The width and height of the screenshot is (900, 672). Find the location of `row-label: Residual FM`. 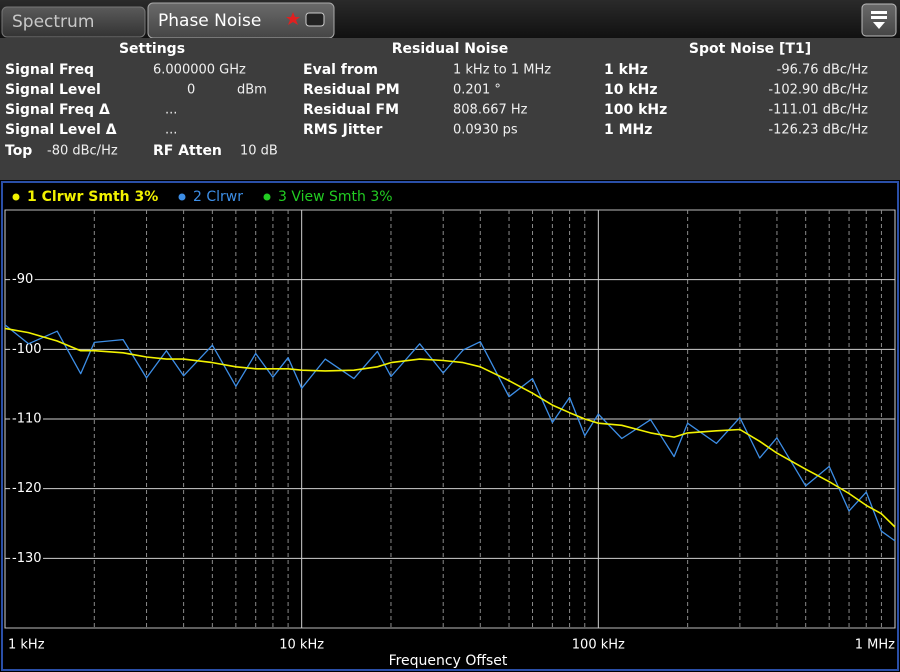

row-label: Residual FM is located at coordinates (351, 110).